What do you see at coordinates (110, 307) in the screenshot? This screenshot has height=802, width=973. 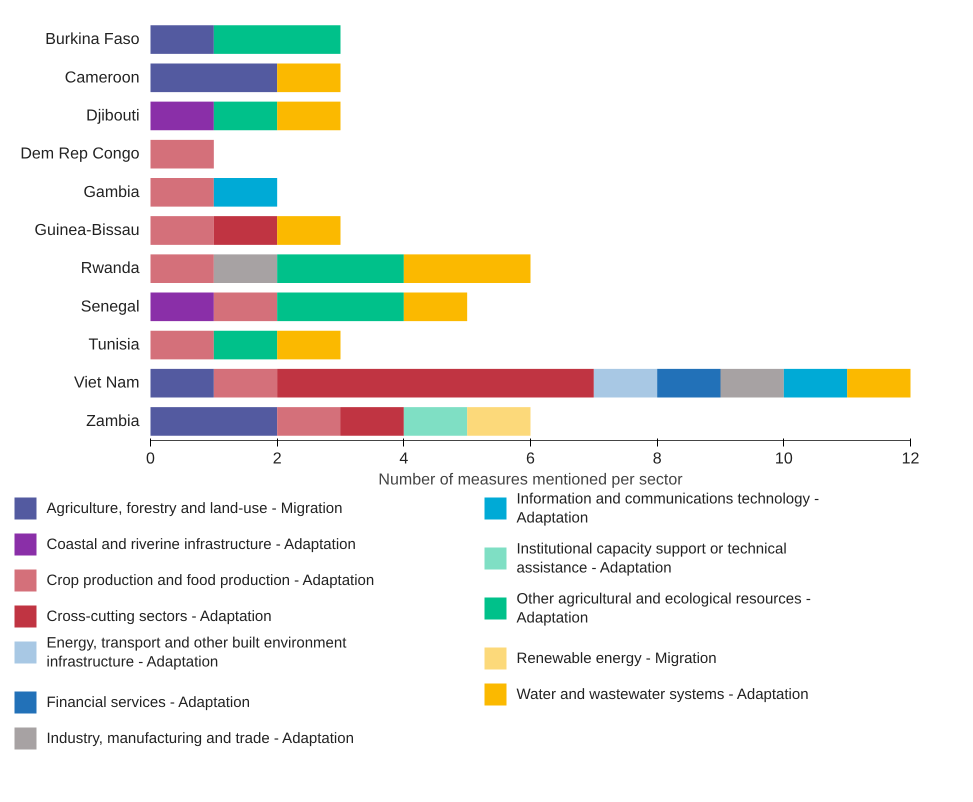 I see `y-tick-label: Senegal` at bounding box center [110, 307].